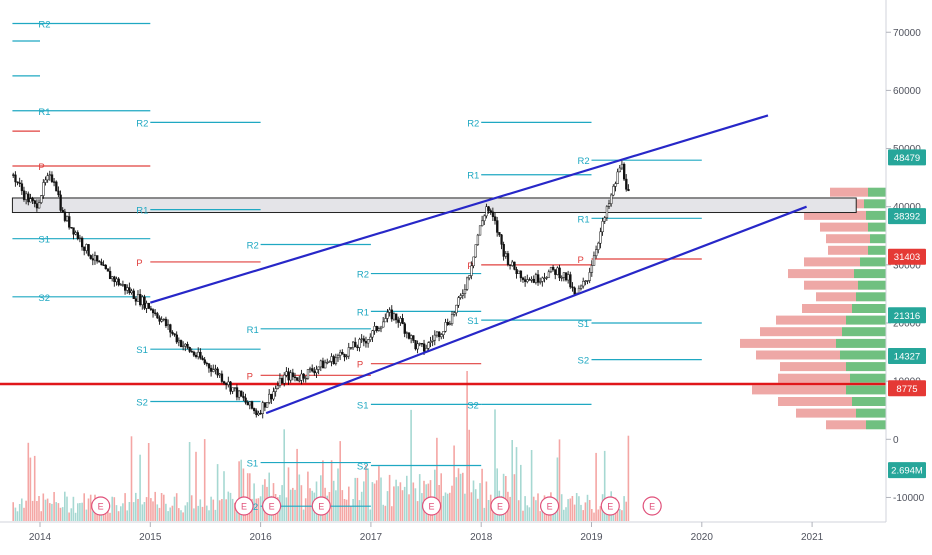 This screenshot has width=932, height=555. I want to click on x-tick-label: 2017, so click(371, 537).